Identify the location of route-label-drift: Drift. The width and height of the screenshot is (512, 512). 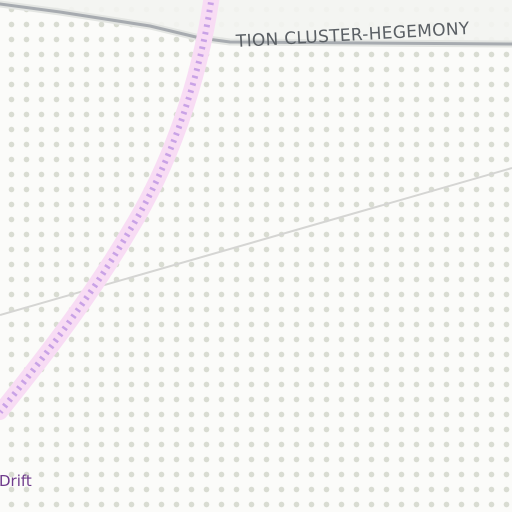
(16, 481).